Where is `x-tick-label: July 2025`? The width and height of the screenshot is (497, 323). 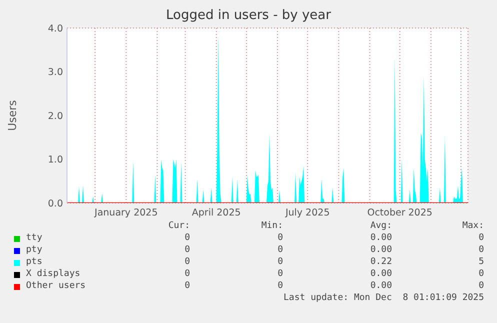
x-tick-label: July 2025 is located at coordinates (307, 213).